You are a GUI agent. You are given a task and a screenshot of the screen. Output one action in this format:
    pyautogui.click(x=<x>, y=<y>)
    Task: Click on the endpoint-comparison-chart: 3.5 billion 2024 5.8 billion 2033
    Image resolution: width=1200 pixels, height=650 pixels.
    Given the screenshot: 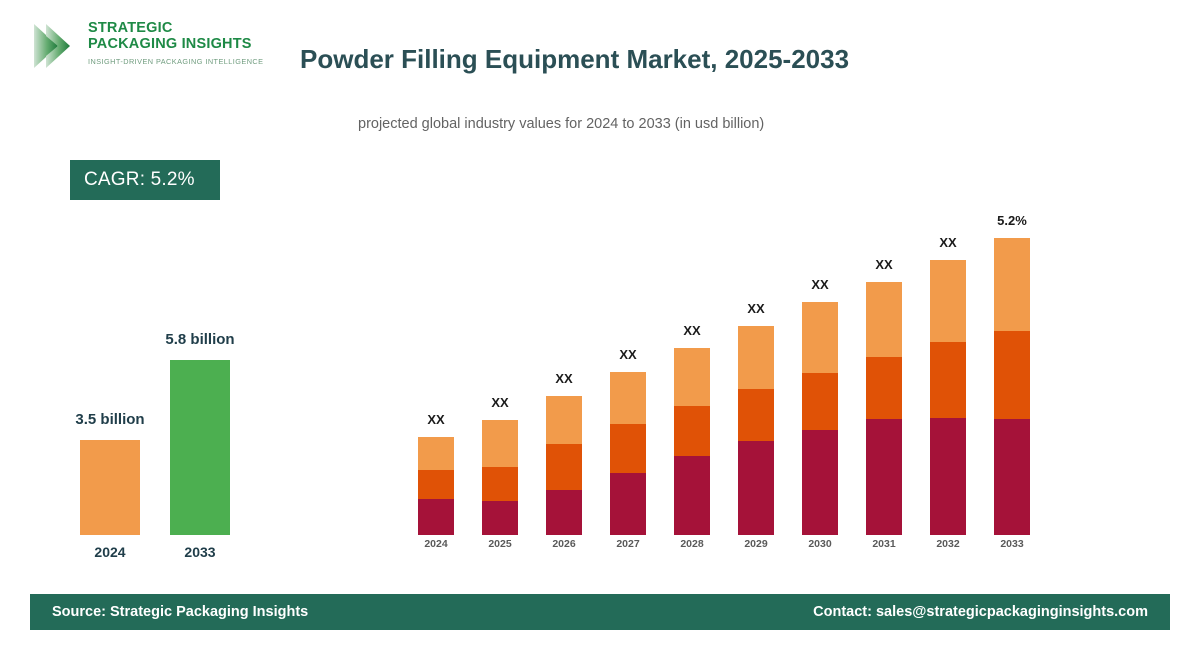 What is the action you would take?
    pyautogui.click(x=175, y=445)
    